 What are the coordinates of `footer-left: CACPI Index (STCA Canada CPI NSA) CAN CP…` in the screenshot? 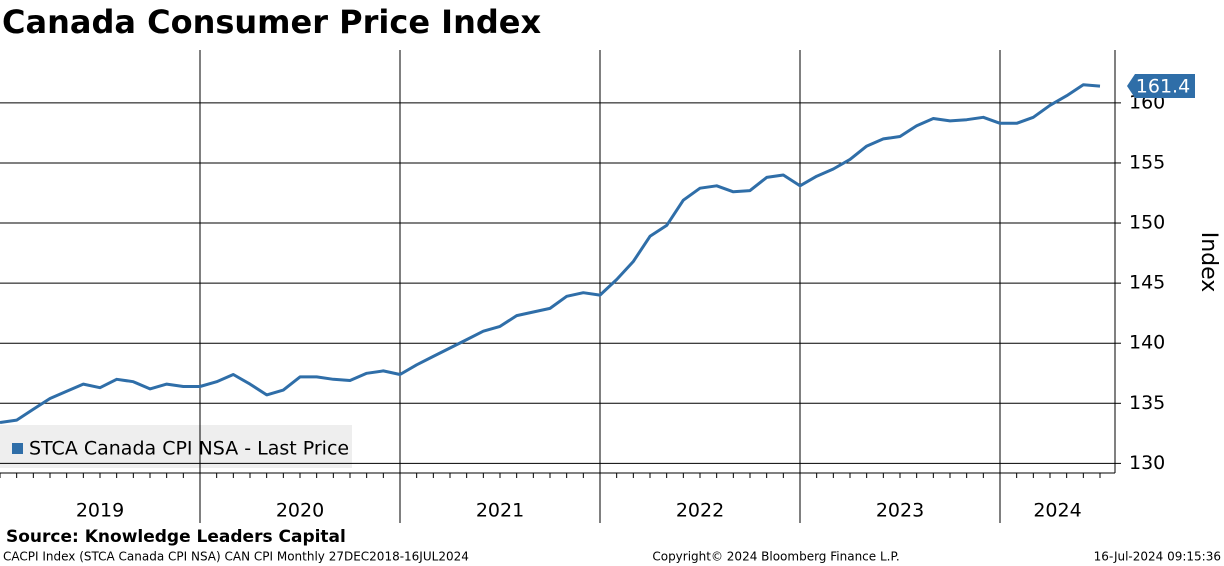 It's located at (236, 557).